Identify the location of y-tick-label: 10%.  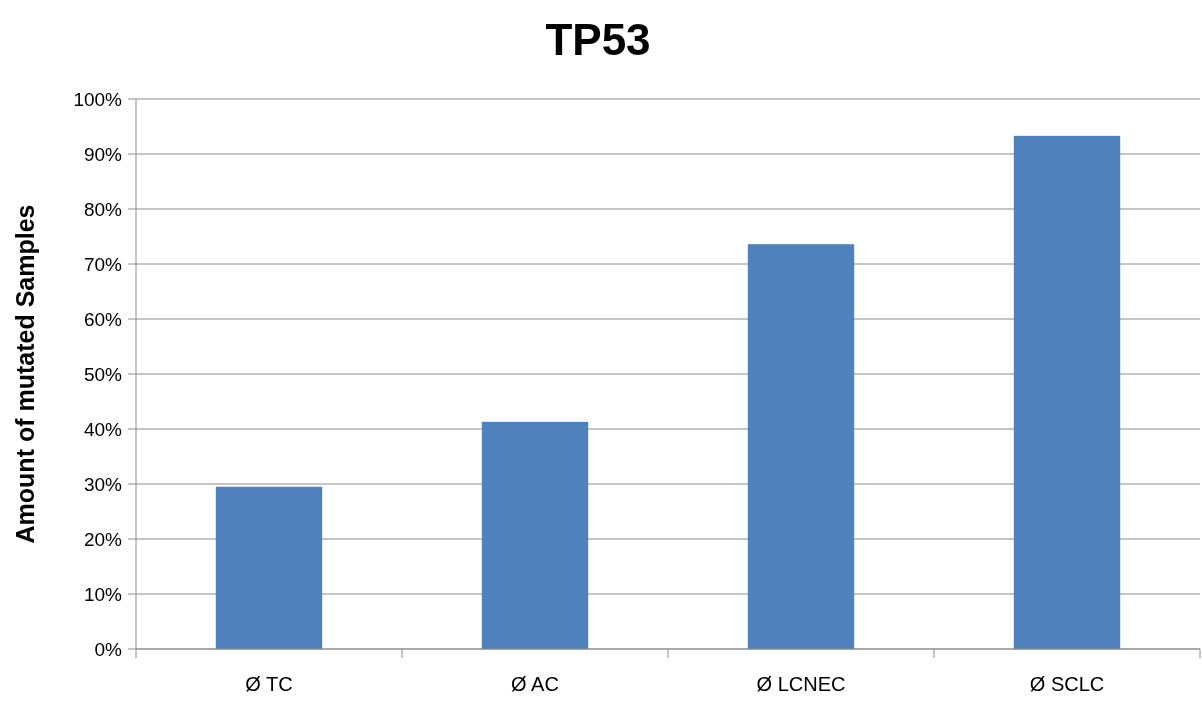
(103, 594).